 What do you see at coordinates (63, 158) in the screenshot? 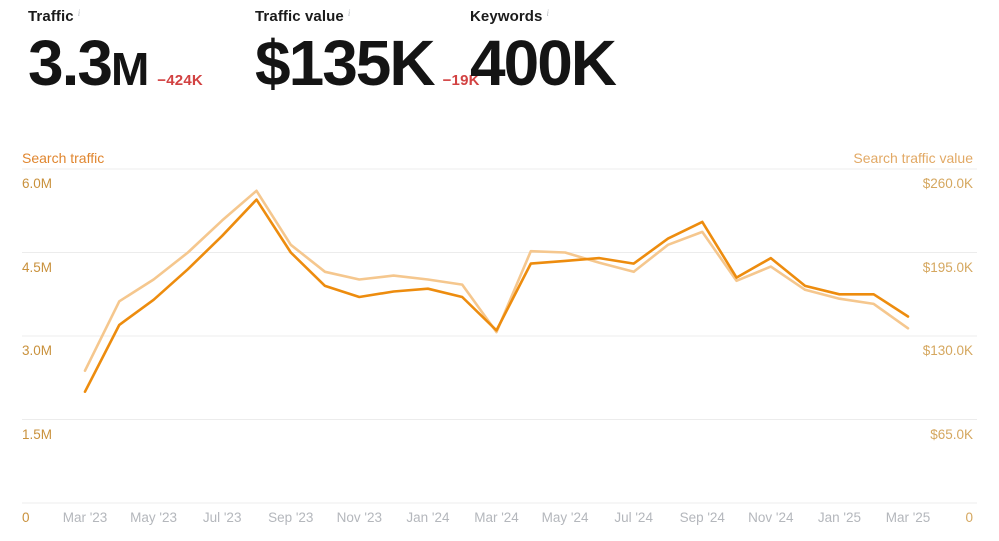
I see `left-axis-title: Search traffic` at bounding box center [63, 158].